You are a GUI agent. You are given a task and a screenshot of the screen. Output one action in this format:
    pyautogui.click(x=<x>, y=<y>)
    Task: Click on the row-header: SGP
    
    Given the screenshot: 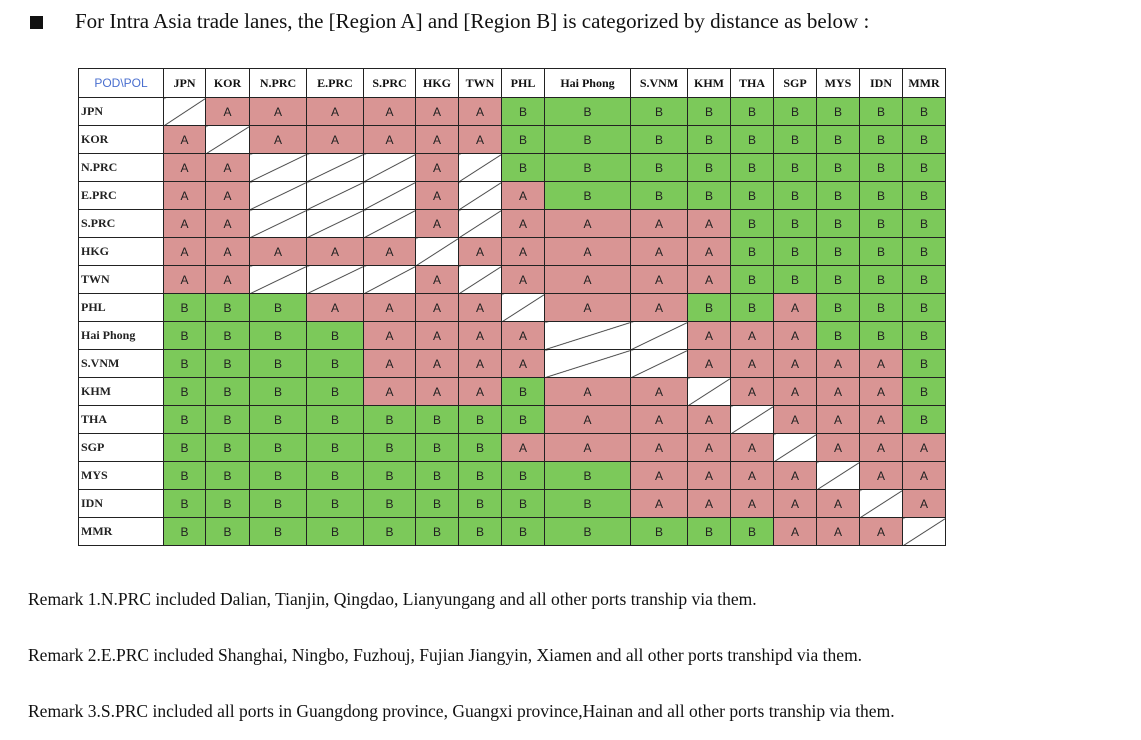 What is the action you would take?
    pyautogui.click(x=121, y=447)
    